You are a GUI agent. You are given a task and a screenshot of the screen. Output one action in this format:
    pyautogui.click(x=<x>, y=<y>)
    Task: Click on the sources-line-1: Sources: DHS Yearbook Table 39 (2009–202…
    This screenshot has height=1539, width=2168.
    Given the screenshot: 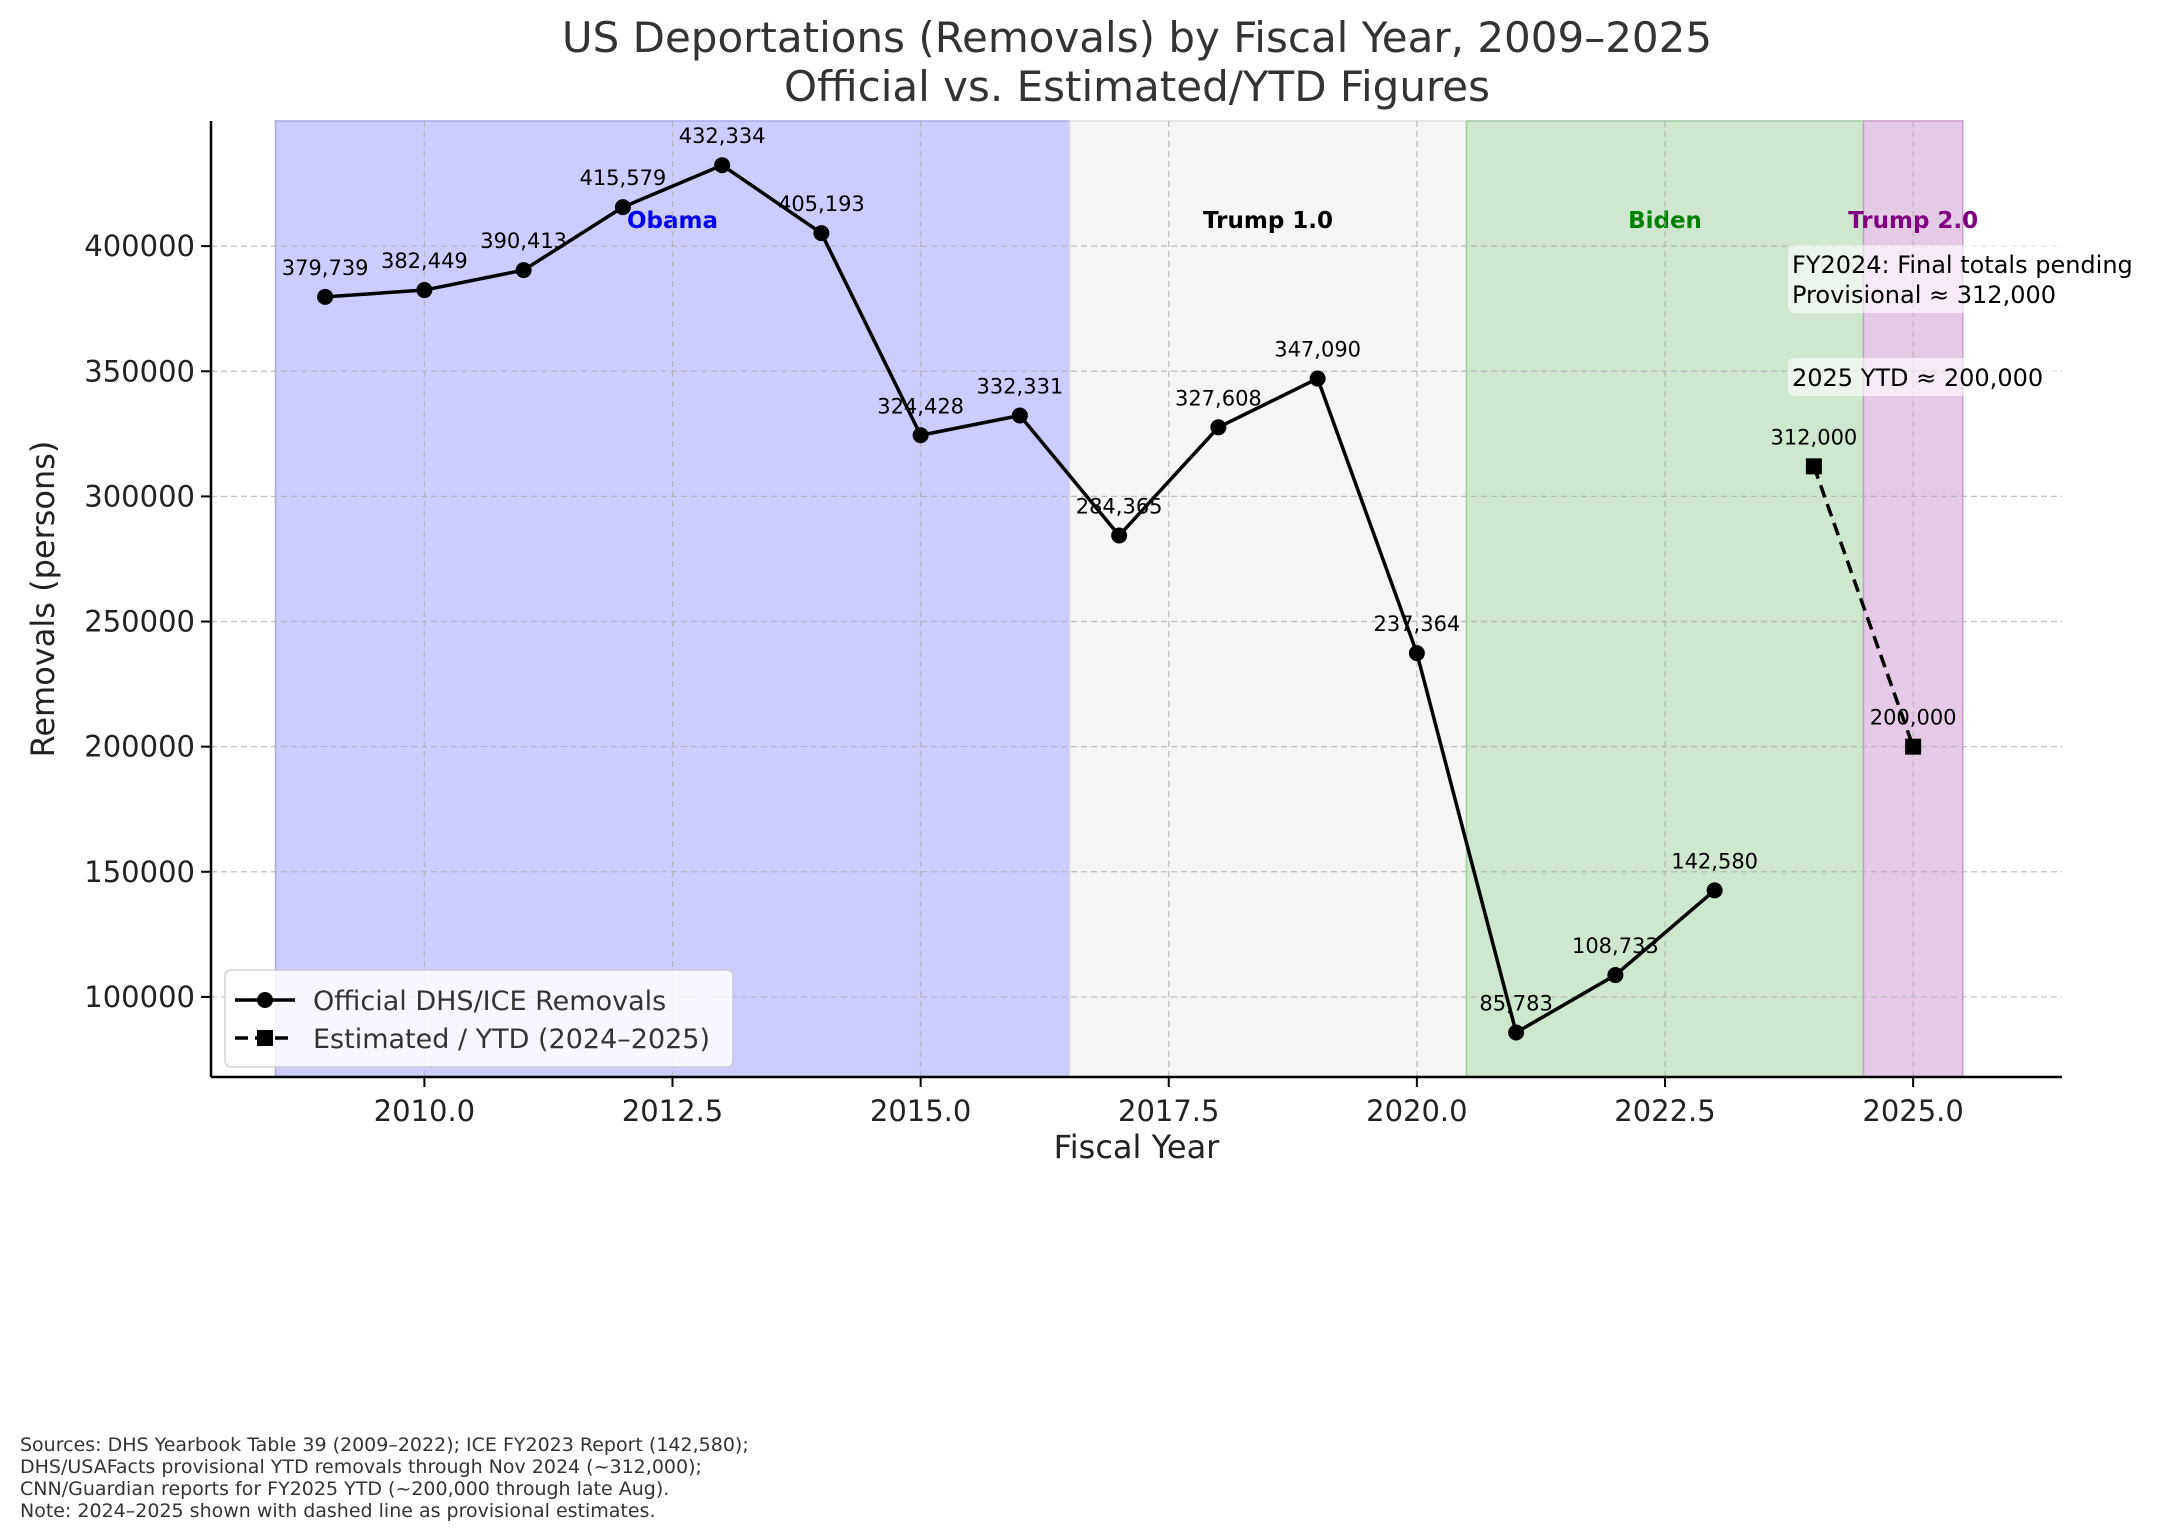 What is the action you would take?
    pyautogui.click(x=384, y=1445)
    